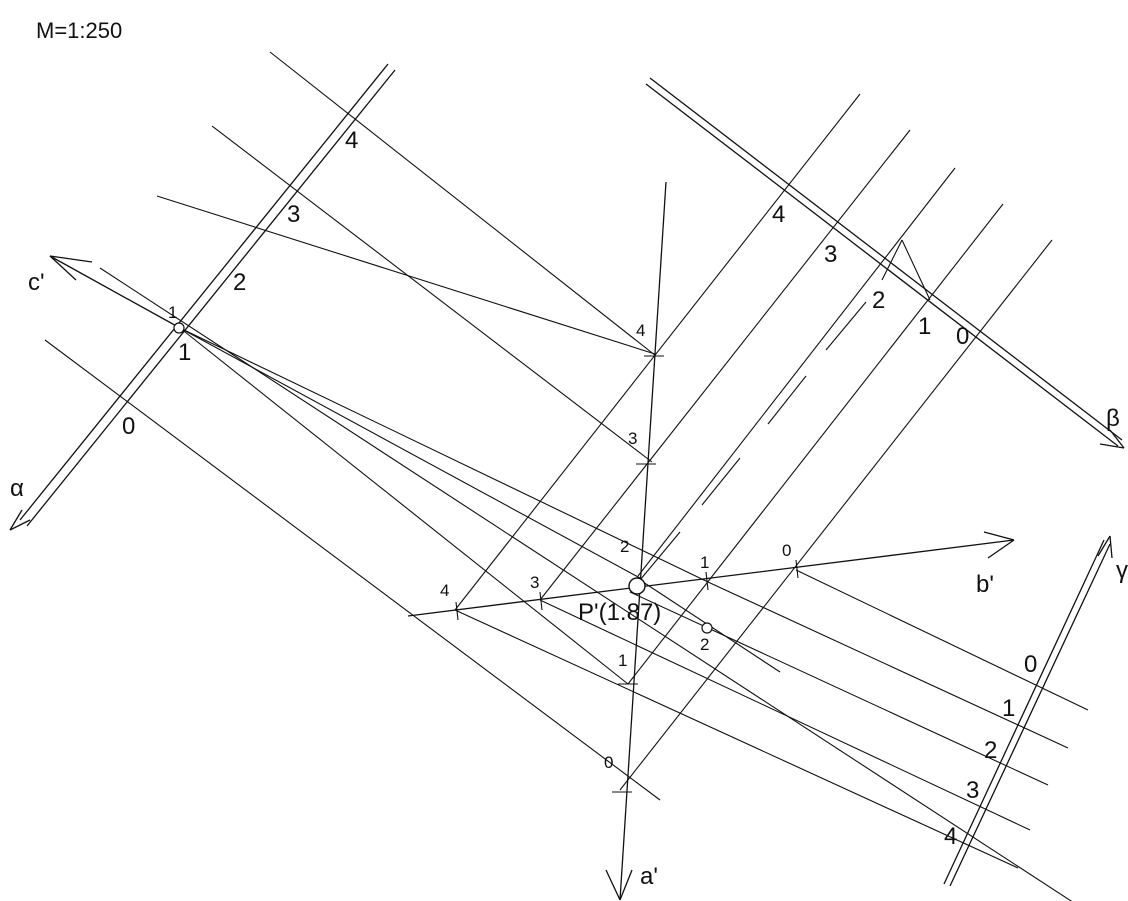 The width and height of the screenshot is (1128, 901). Describe the element at coordinates (619, 612) in the screenshot. I see `point-p-label: P'(1.87)` at that location.